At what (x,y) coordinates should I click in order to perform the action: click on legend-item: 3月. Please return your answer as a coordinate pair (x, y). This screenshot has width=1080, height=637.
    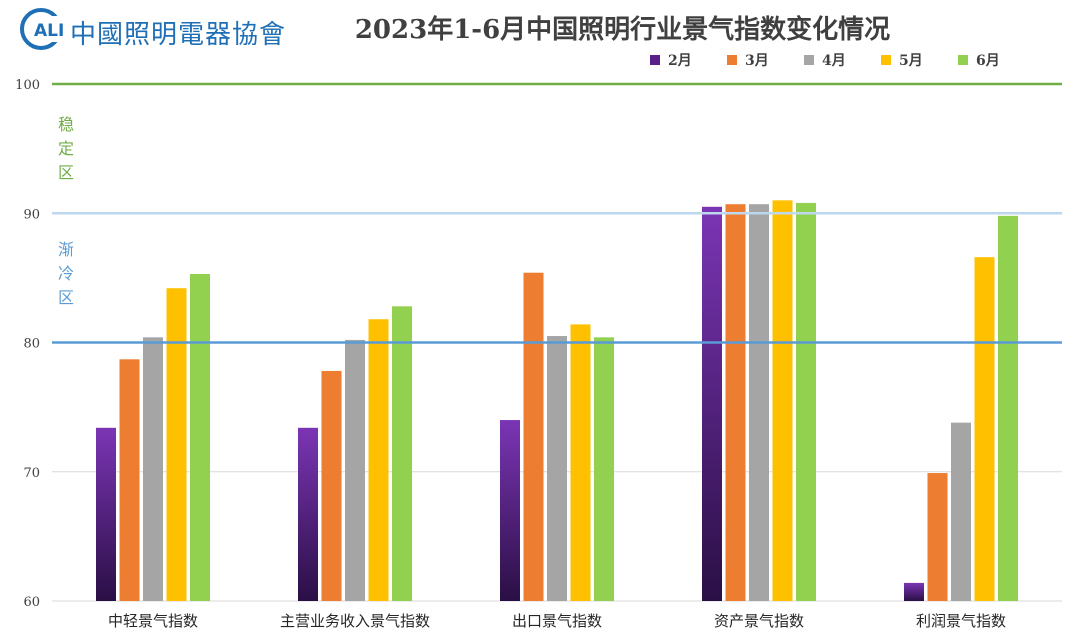
    Looking at the image, I should click on (765, 60).